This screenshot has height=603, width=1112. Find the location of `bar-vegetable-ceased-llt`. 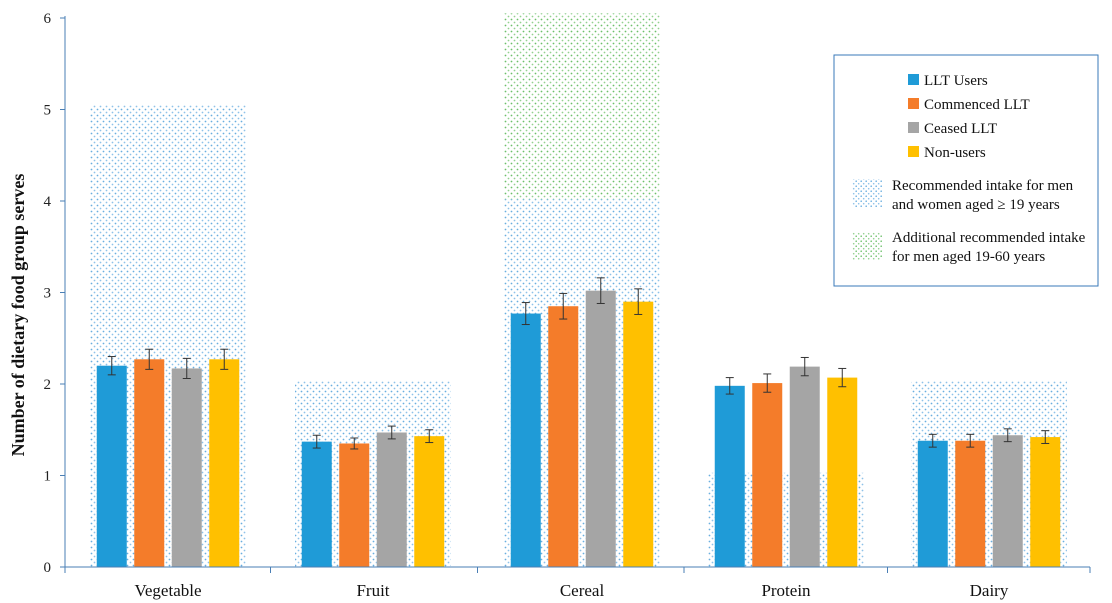

bar-vegetable-ceased-llt is located at coordinates (186, 467).